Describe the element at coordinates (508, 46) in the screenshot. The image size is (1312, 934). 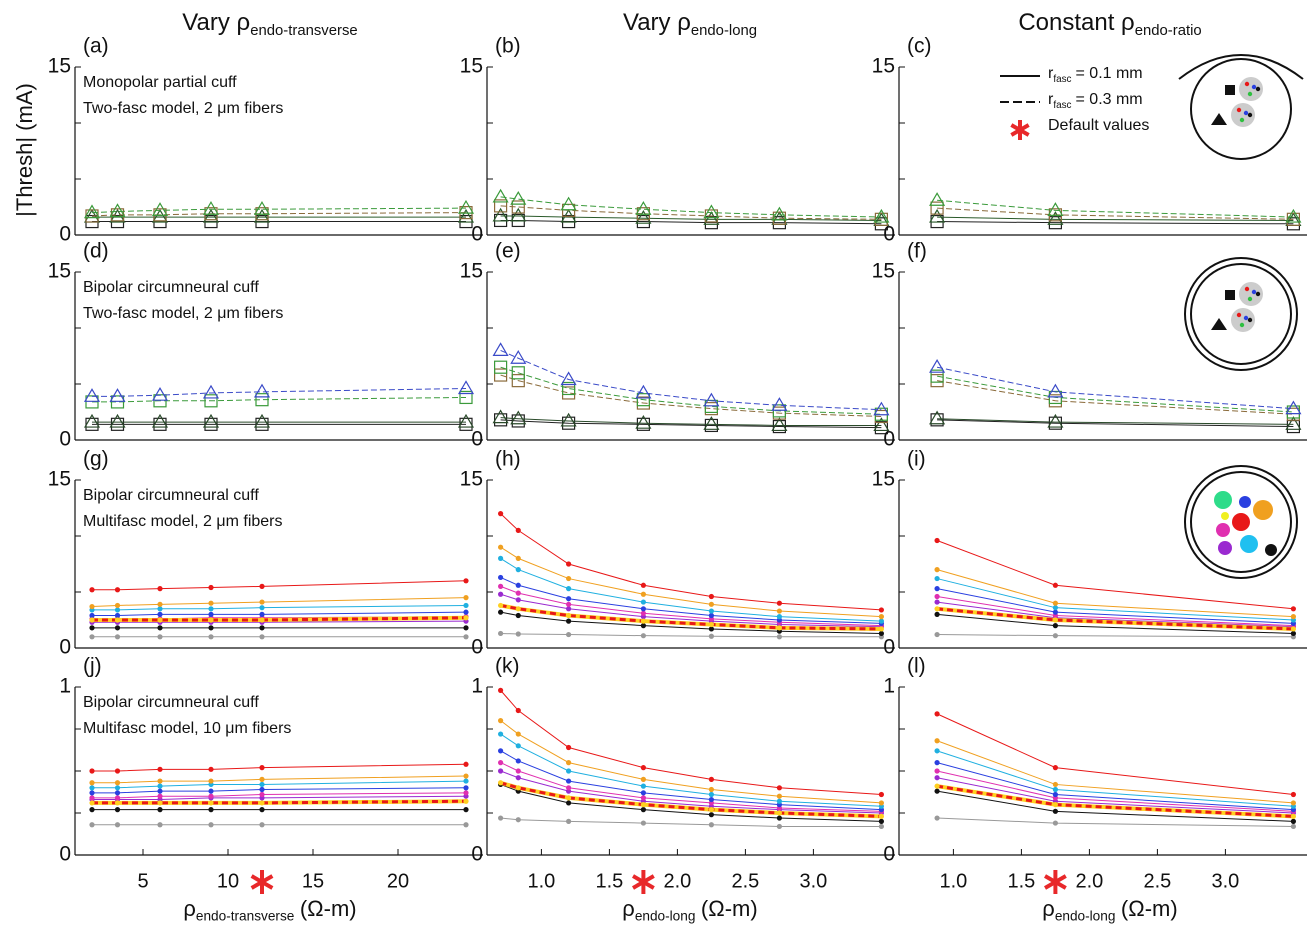
I see `panel-label: (b)` at that location.